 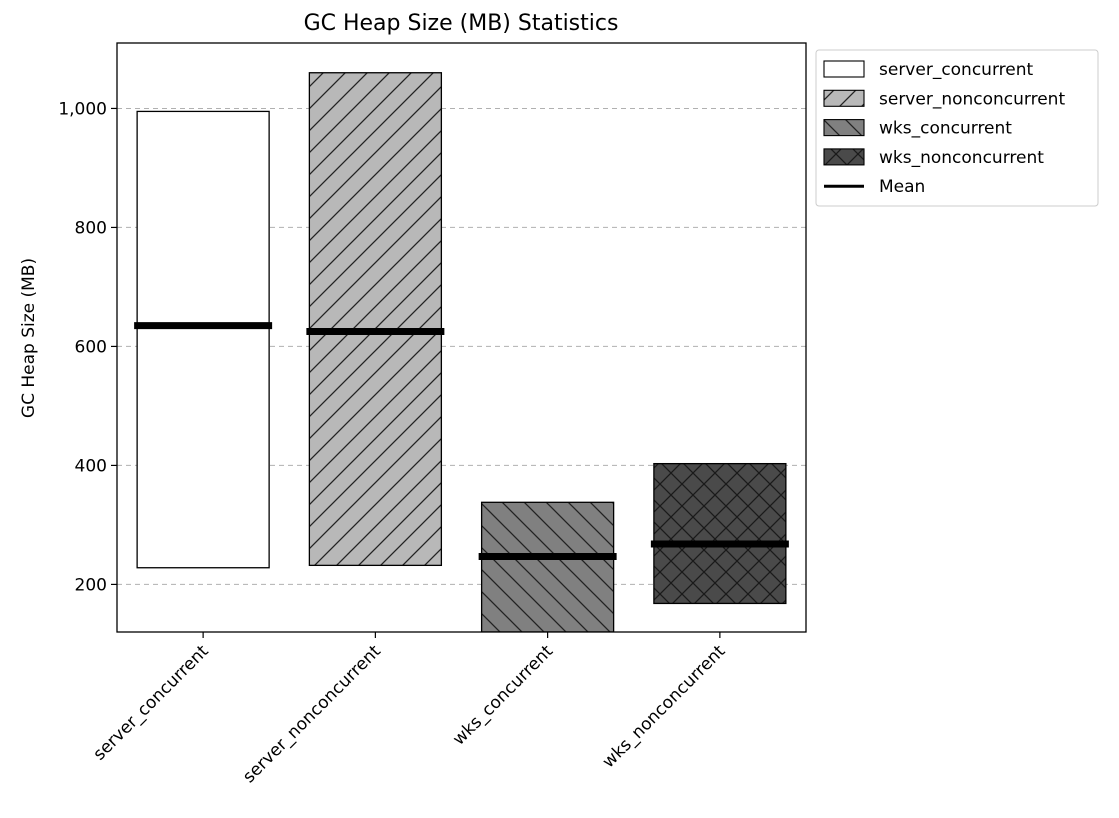 I want to click on x-tick-label: server_concurrent, so click(x=151, y=702).